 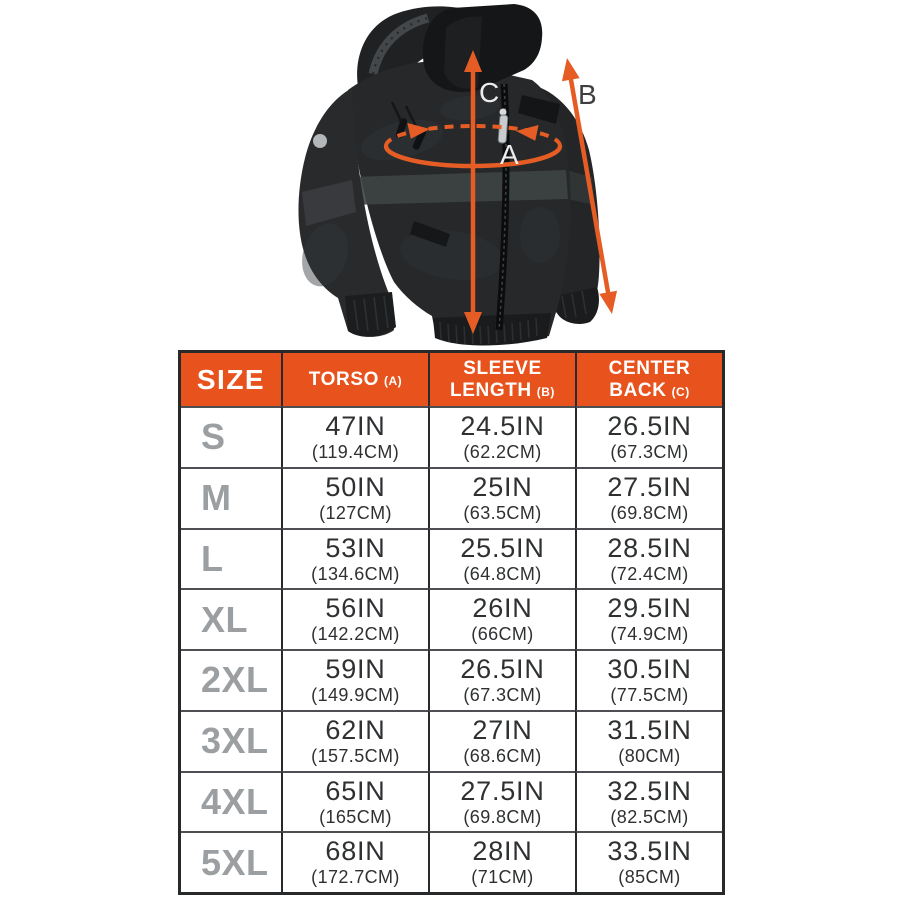 I want to click on sleeve-cm: (71CM), so click(x=502, y=877).